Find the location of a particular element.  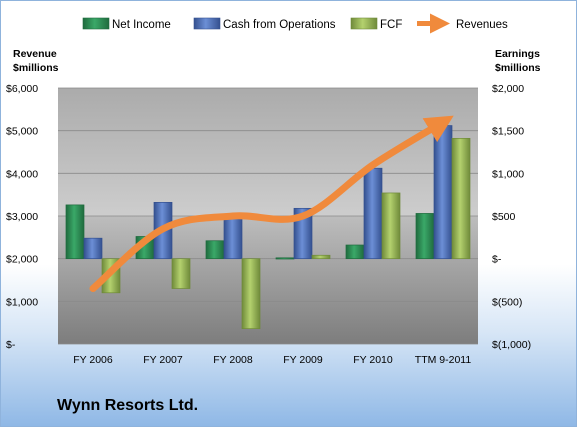

left-axis-tick-label: $4,000 is located at coordinates (22, 174).